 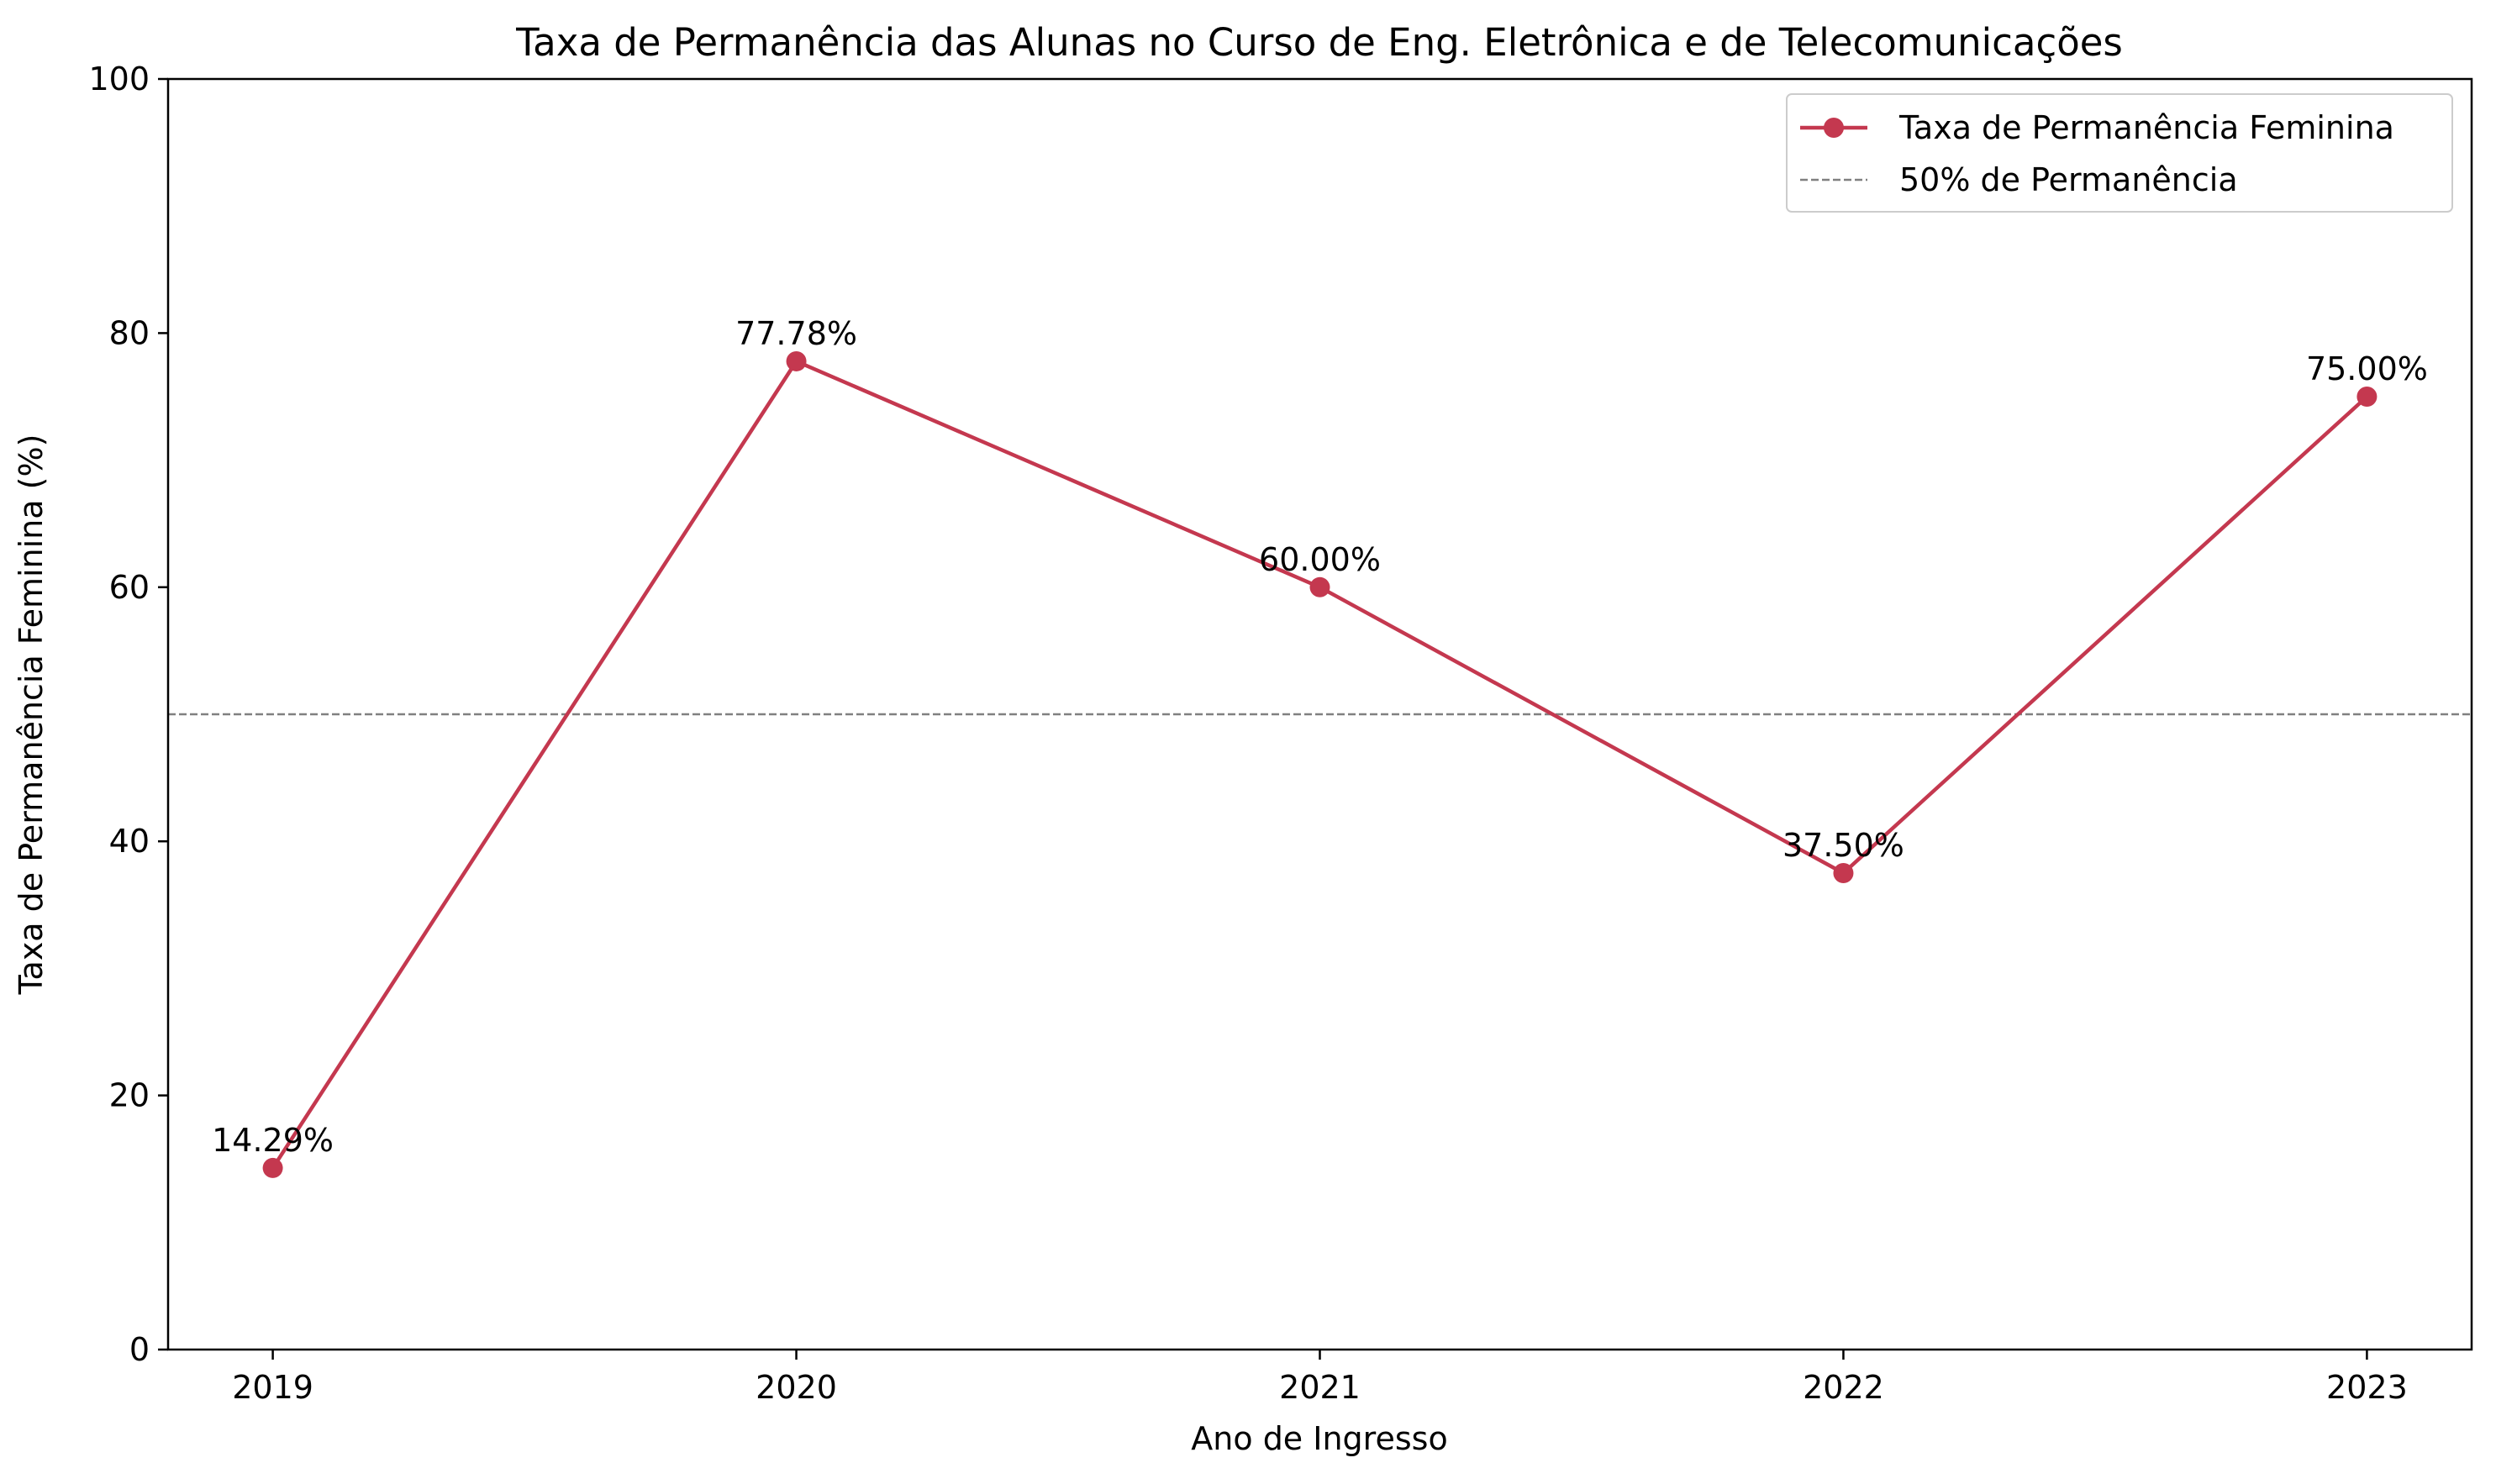 I want to click on data-label-2020: 77.78%, so click(x=796, y=333).